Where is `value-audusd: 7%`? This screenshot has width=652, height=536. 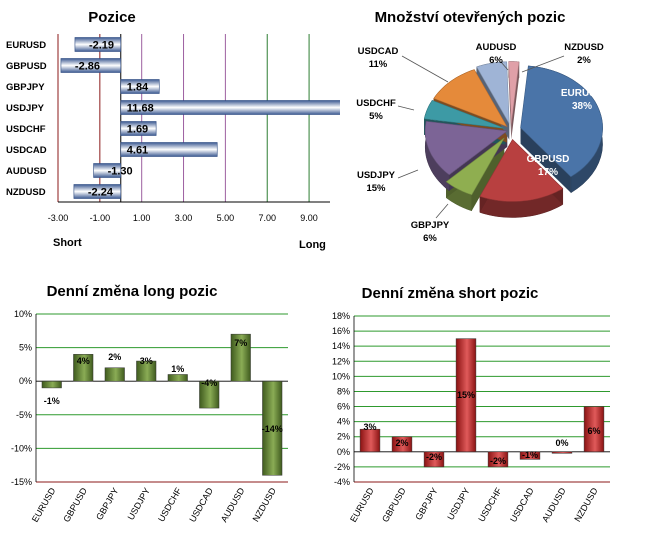
value-audusd: 7% is located at coordinates (240, 343).